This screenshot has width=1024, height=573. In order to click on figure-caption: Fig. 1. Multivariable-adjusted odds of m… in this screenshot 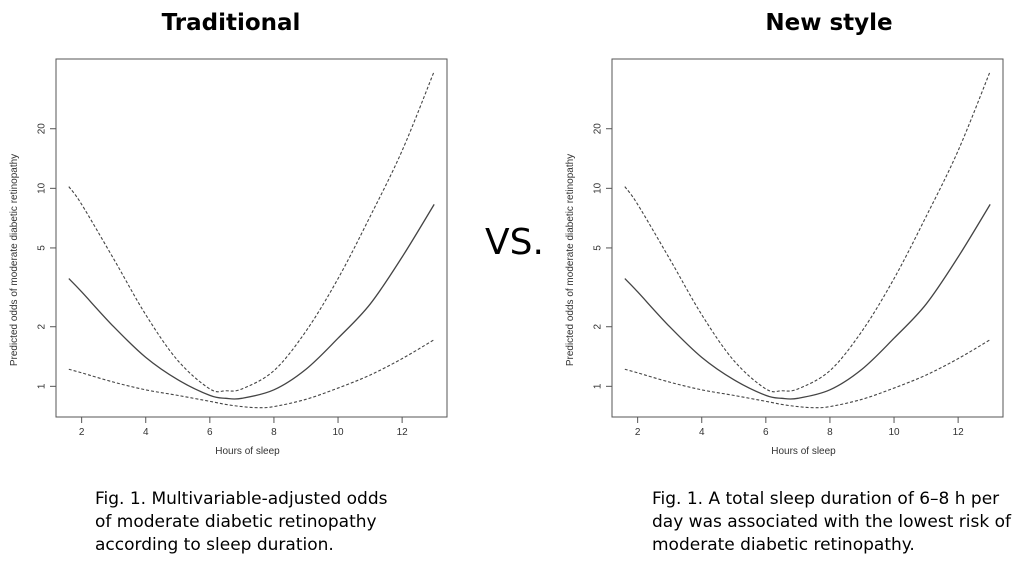, I will do `click(241, 522)`.